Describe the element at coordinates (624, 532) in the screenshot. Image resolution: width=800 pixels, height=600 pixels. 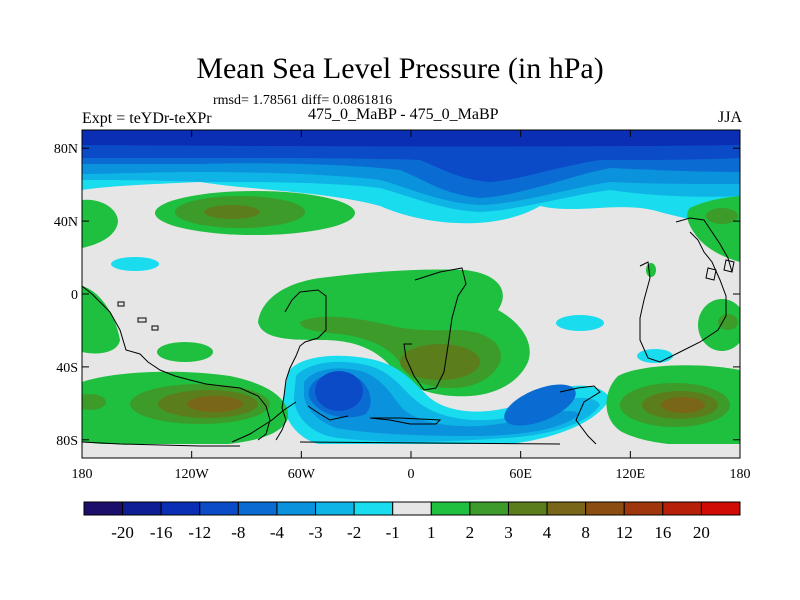
I see `colorbar-label: 12` at that location.